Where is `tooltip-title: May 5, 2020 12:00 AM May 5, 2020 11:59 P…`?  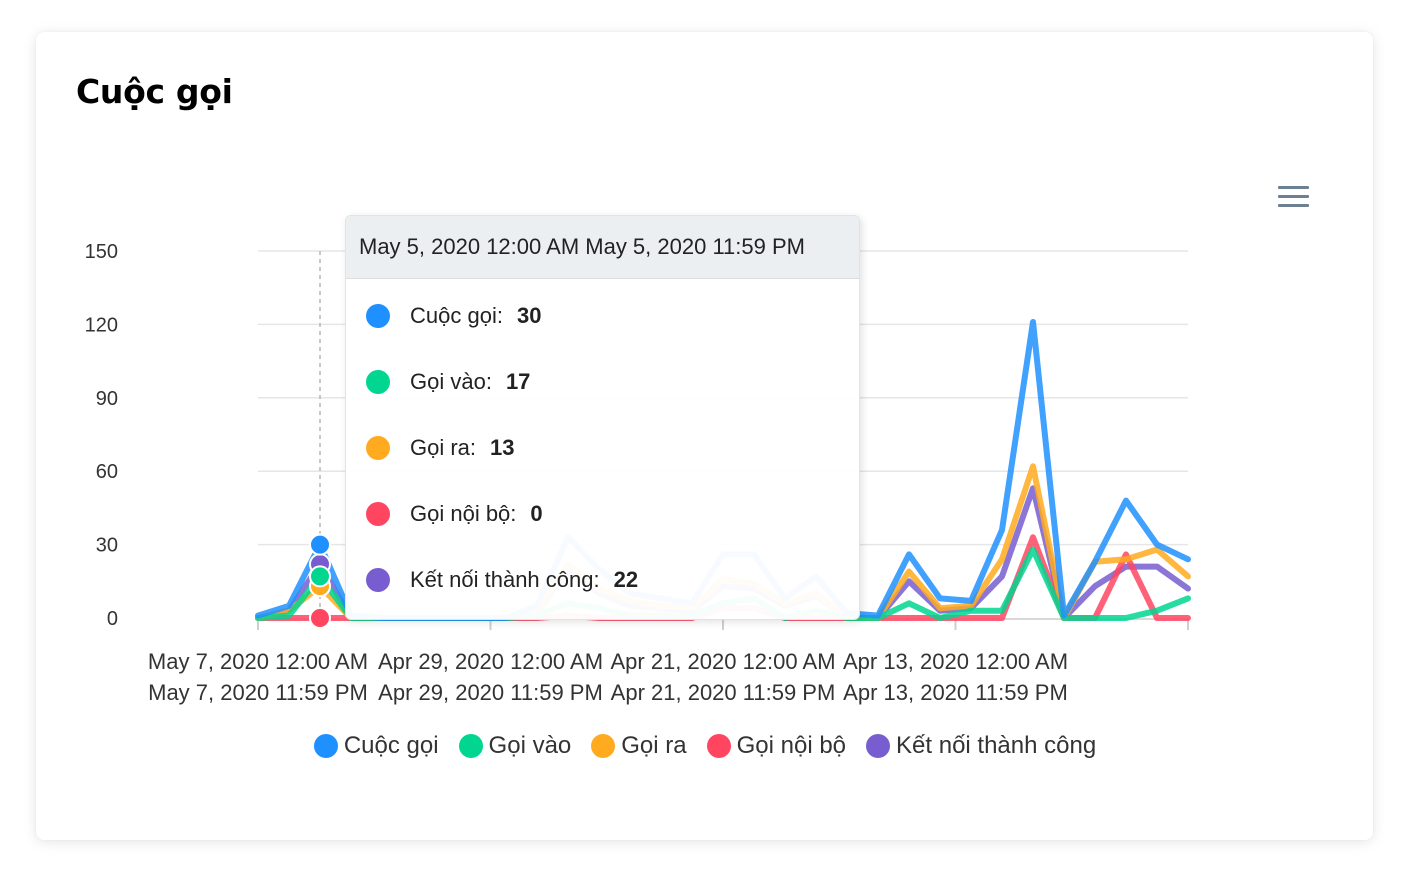
tooltip-title: May 5, 2020 12:00 AM May 5, 2020 11:59 P… is located at coordinates (602, 247).